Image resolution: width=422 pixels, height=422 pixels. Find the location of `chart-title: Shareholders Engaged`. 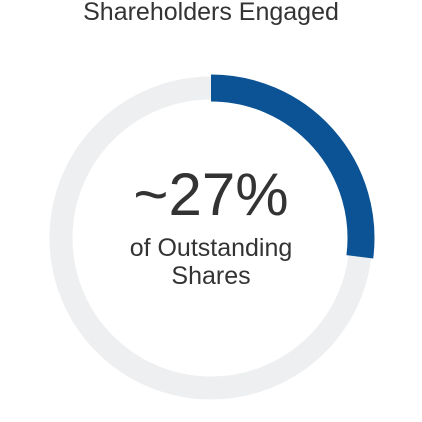

chart-title: Shareholders Engaged is located at coordinates (211, 13).